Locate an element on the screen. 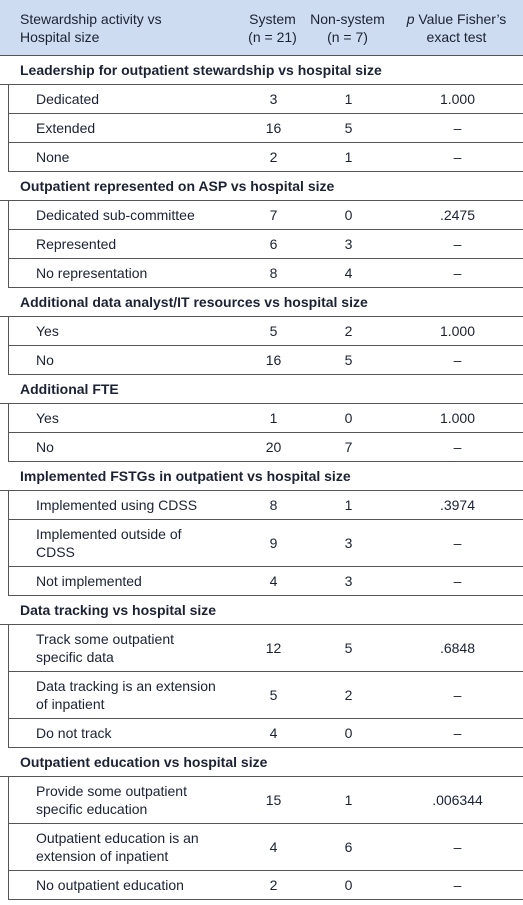 The width and height of the screenshot is (523, 905). header-cell: Non-system (n = 7) is located at coordinates (347, 28).